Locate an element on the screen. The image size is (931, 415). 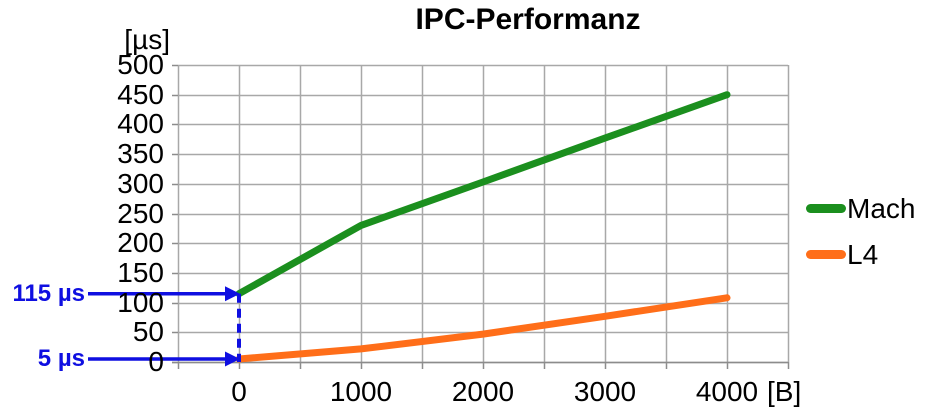
x-tick-label: 3000 is located at coordinates (605, 391).